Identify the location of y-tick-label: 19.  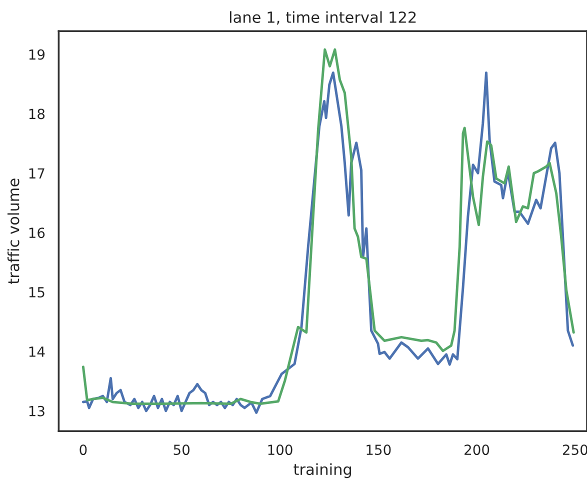
(37, 54).